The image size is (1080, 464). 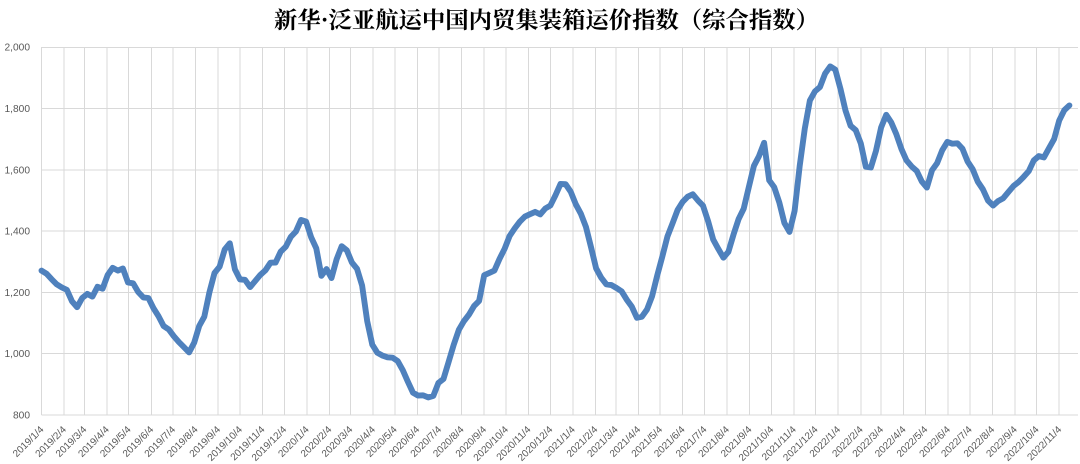 I want to click on svg-text: 1,200, so click(x=18, y=293).